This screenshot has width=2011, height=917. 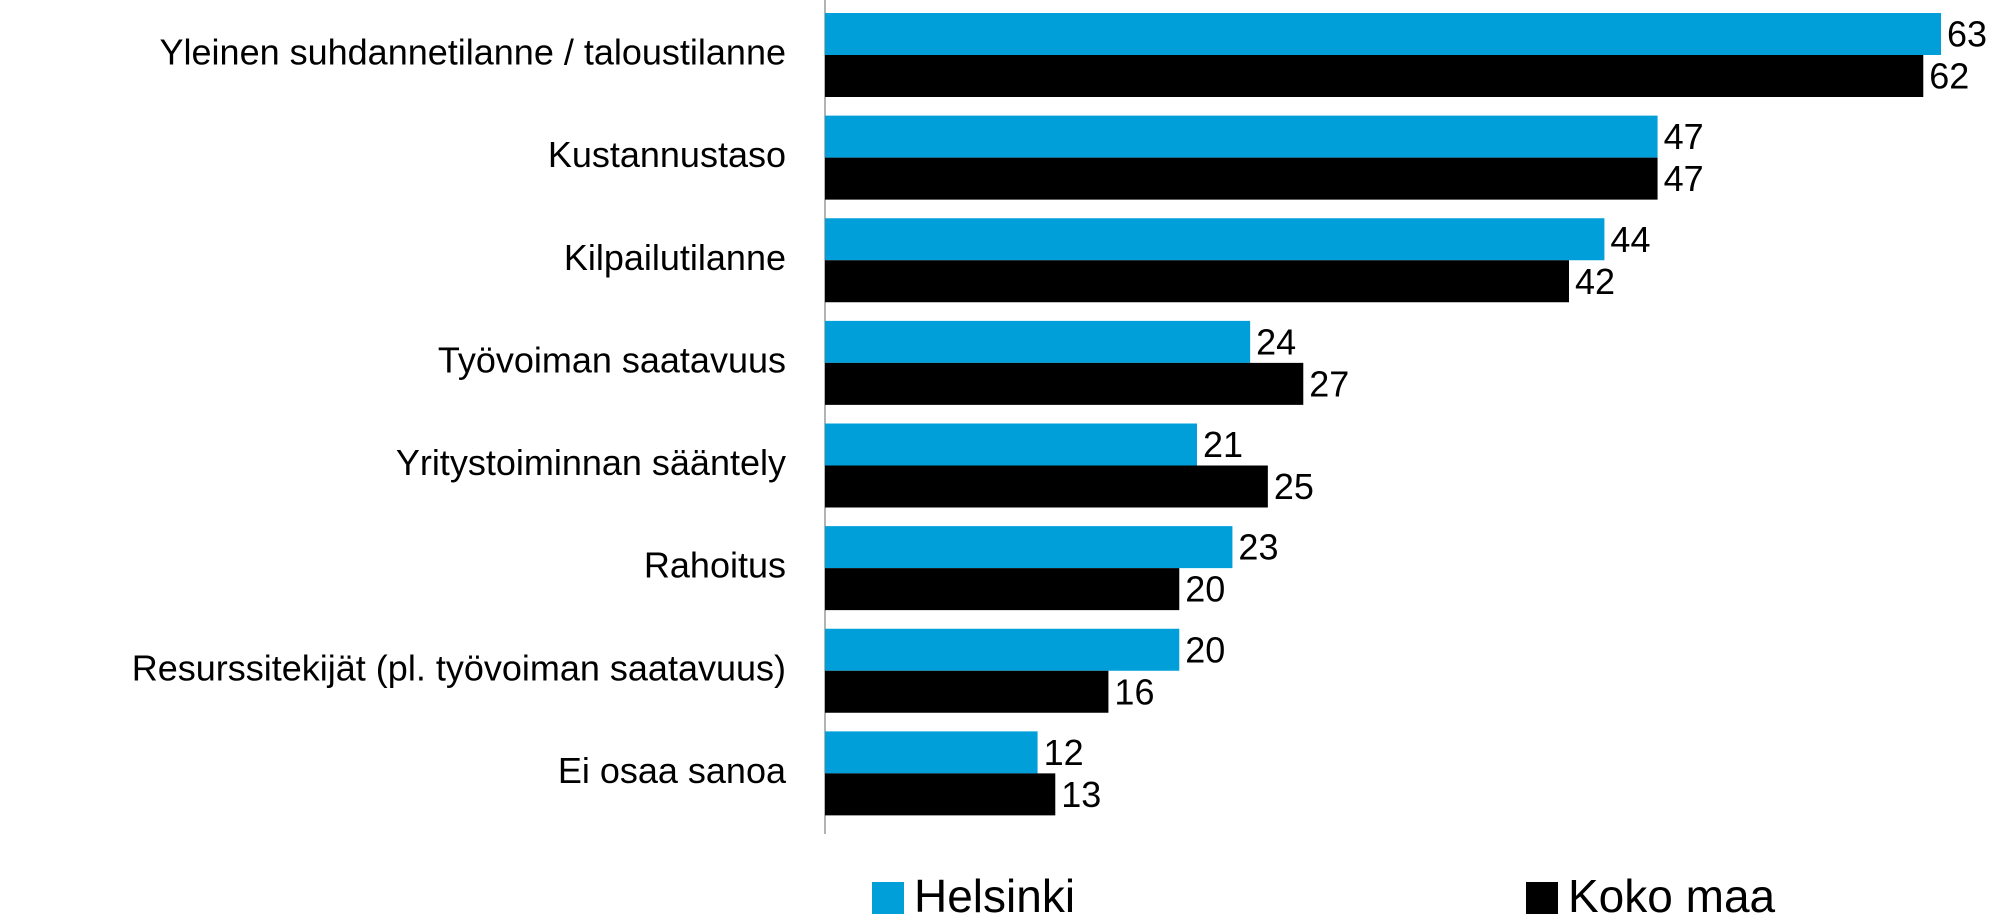 I want to click on value-label: 13, so click(x=1081, y=794).